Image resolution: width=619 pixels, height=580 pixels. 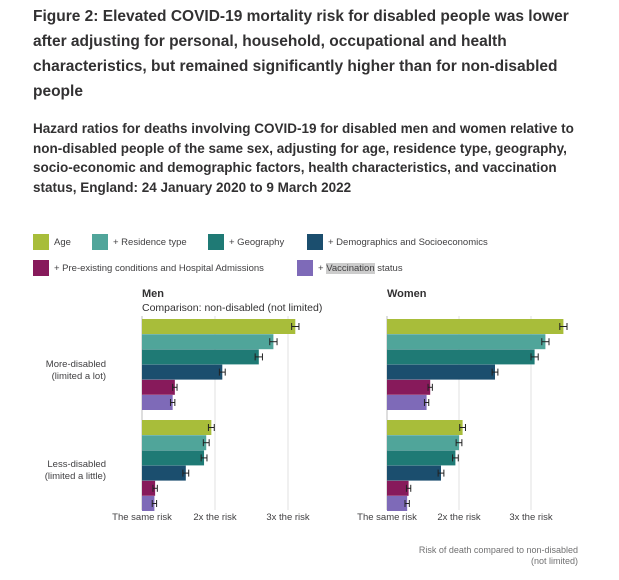 I want to click on legend-item-geography: + Geography, so click(x=246, y=242).